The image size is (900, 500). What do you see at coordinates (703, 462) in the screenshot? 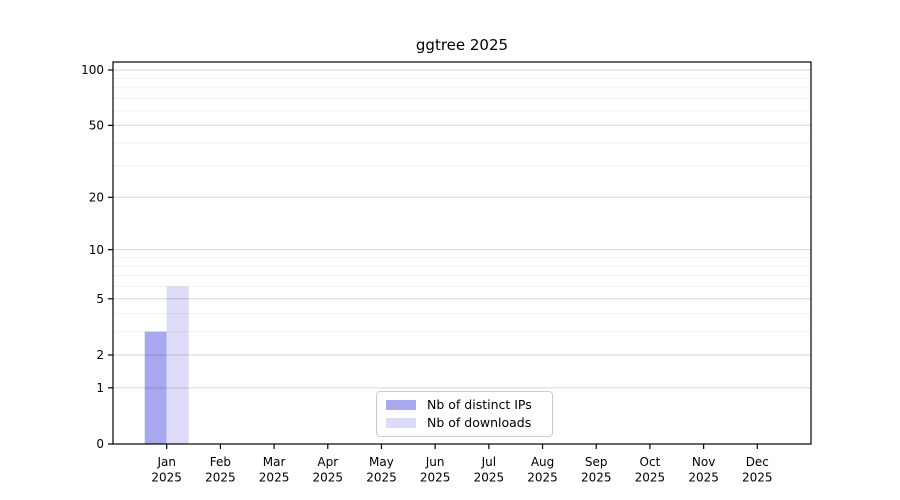
I see `x-tick-label-month-nov: Nov` at bounding box center [703, 462].